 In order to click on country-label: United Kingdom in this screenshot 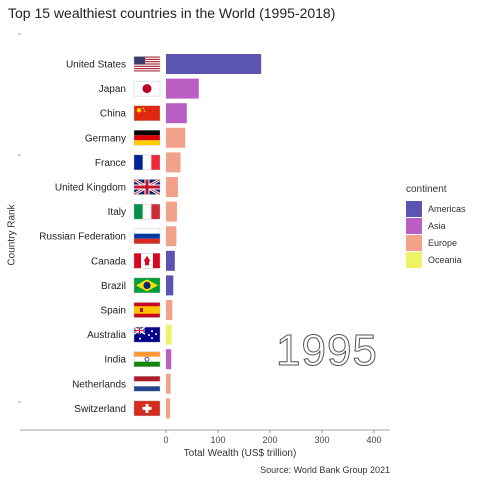, I will do `click(90, 188)`.